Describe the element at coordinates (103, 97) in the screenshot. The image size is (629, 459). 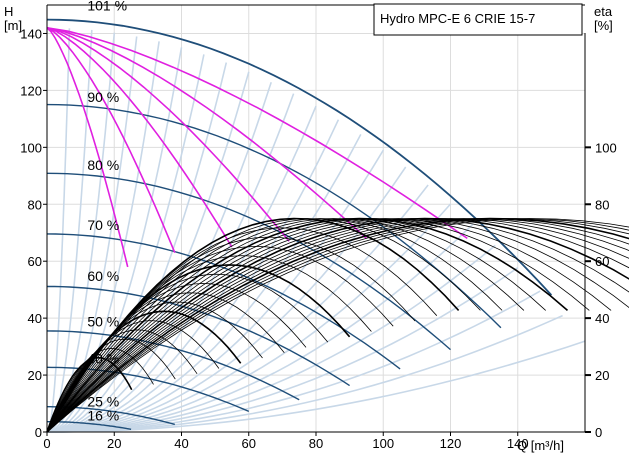
I see `speed-label-1: 90 %` at that location.